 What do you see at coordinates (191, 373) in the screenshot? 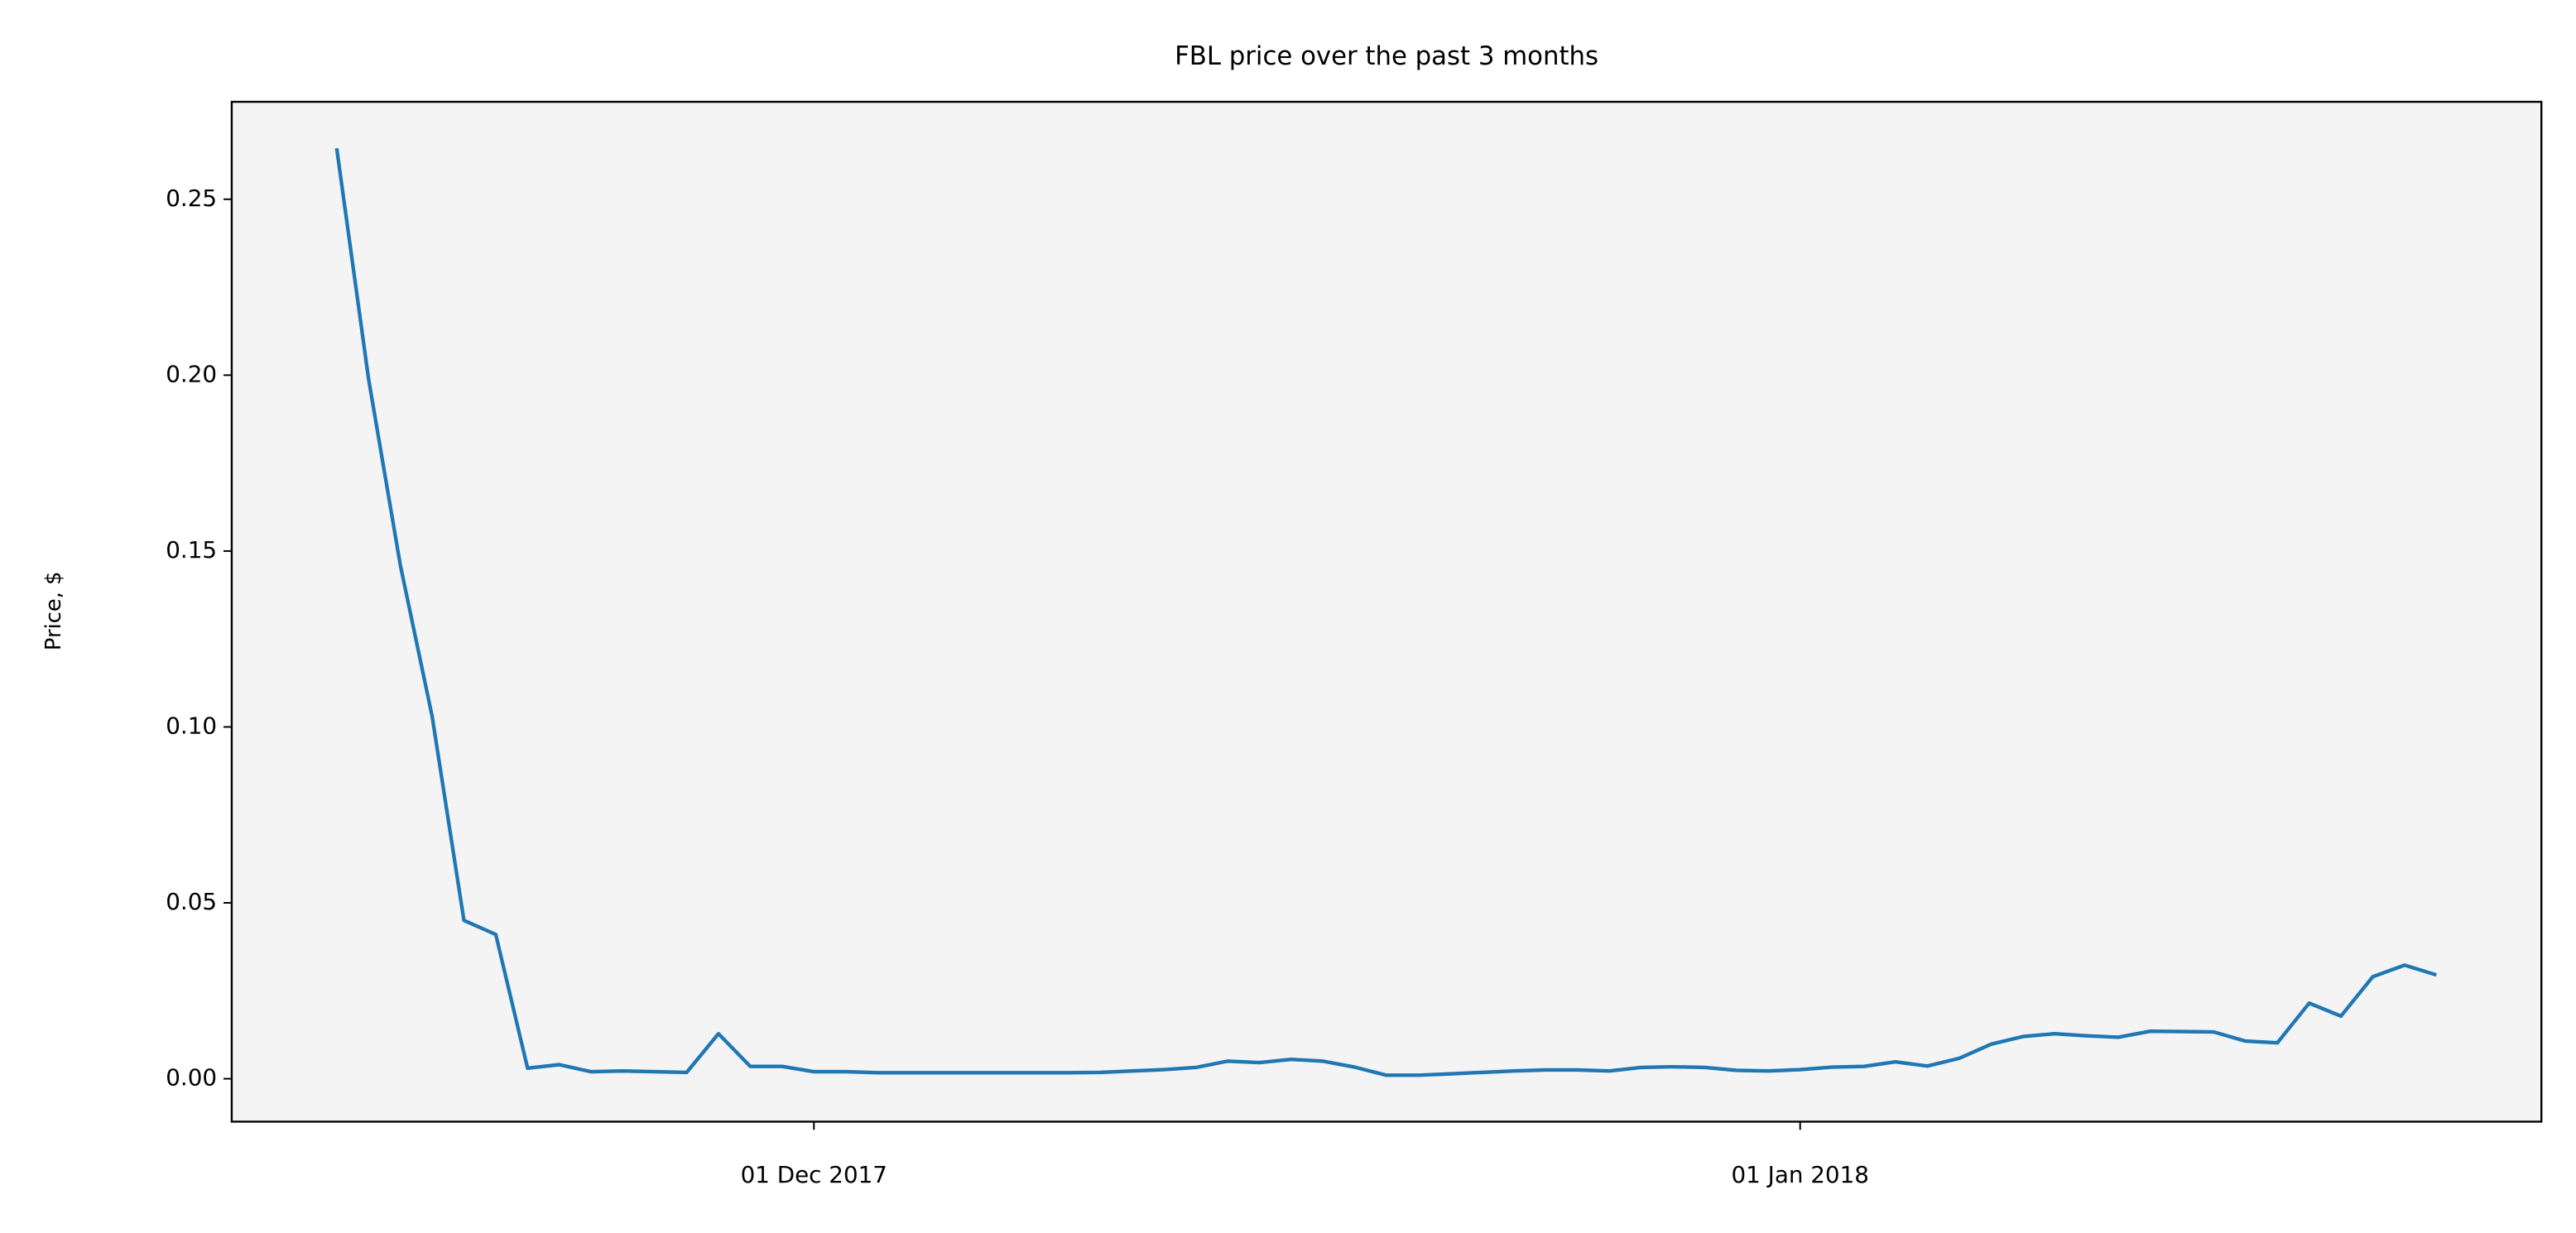
I see `y-tick-label: 0.20` at bounding box center [191, 373].